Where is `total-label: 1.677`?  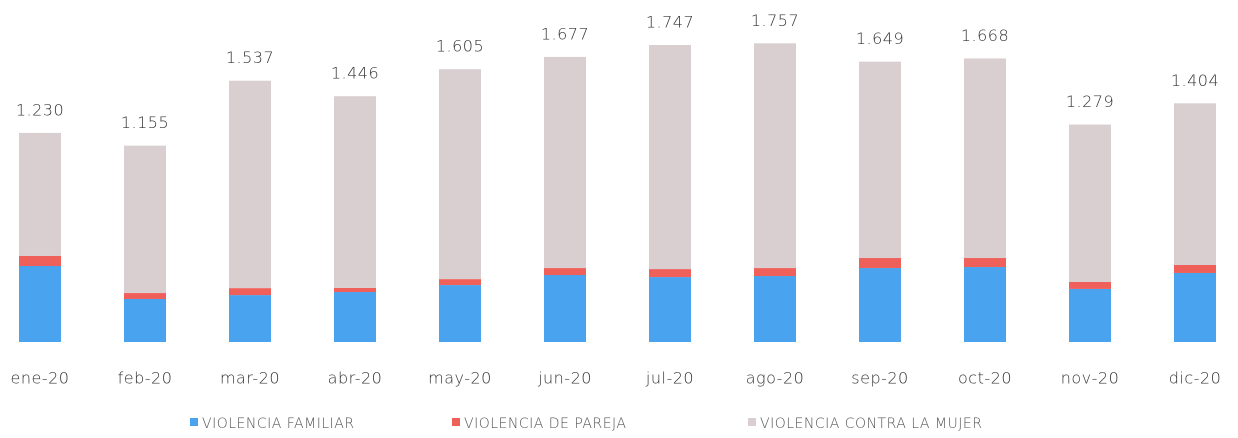
total-label: 1.677 is located at coordinates (565, 33).